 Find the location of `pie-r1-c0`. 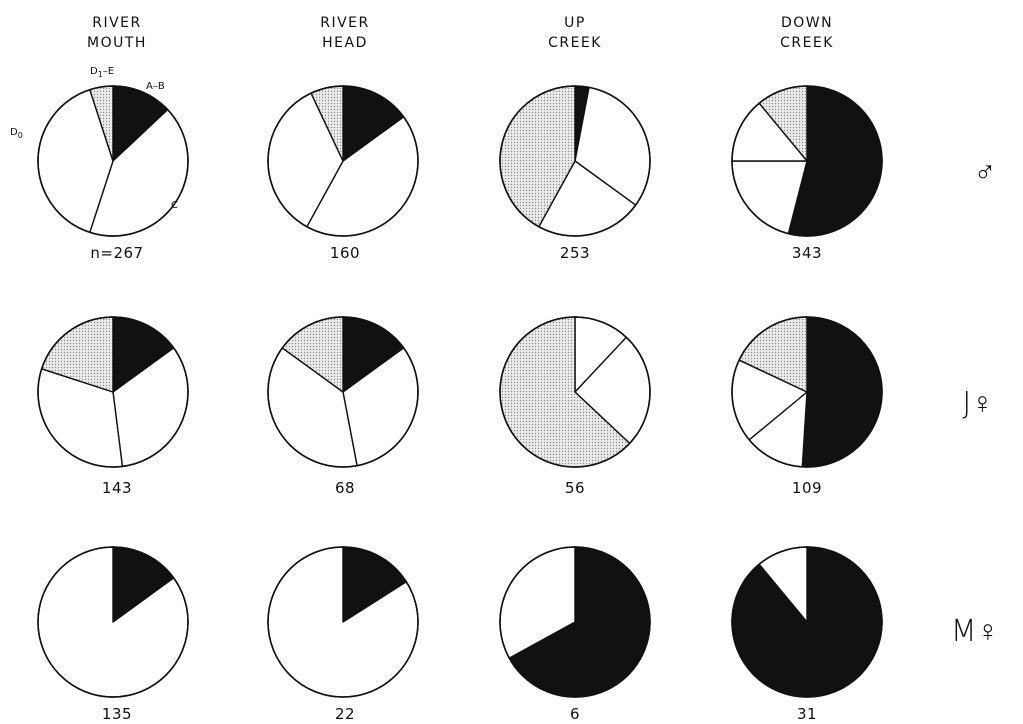

pie-r1-c0 is located at coordinates (113, 392).